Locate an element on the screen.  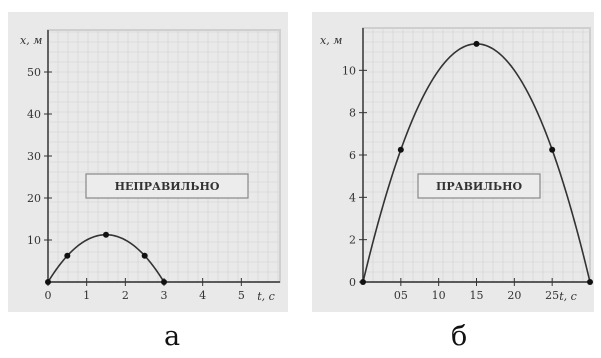
panel-caption-b: б is located at coordinates (459, 336).